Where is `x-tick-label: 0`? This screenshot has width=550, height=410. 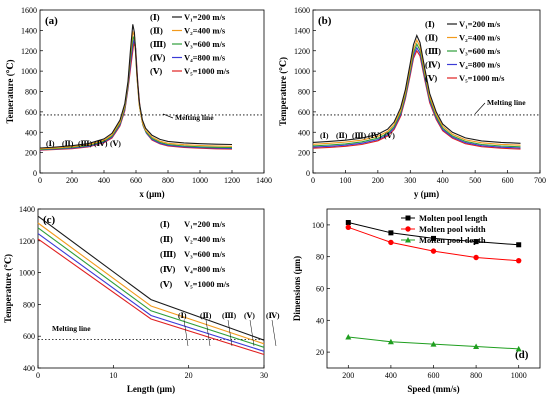
x-tick-label: 0 is located at coordinates (40, 180).